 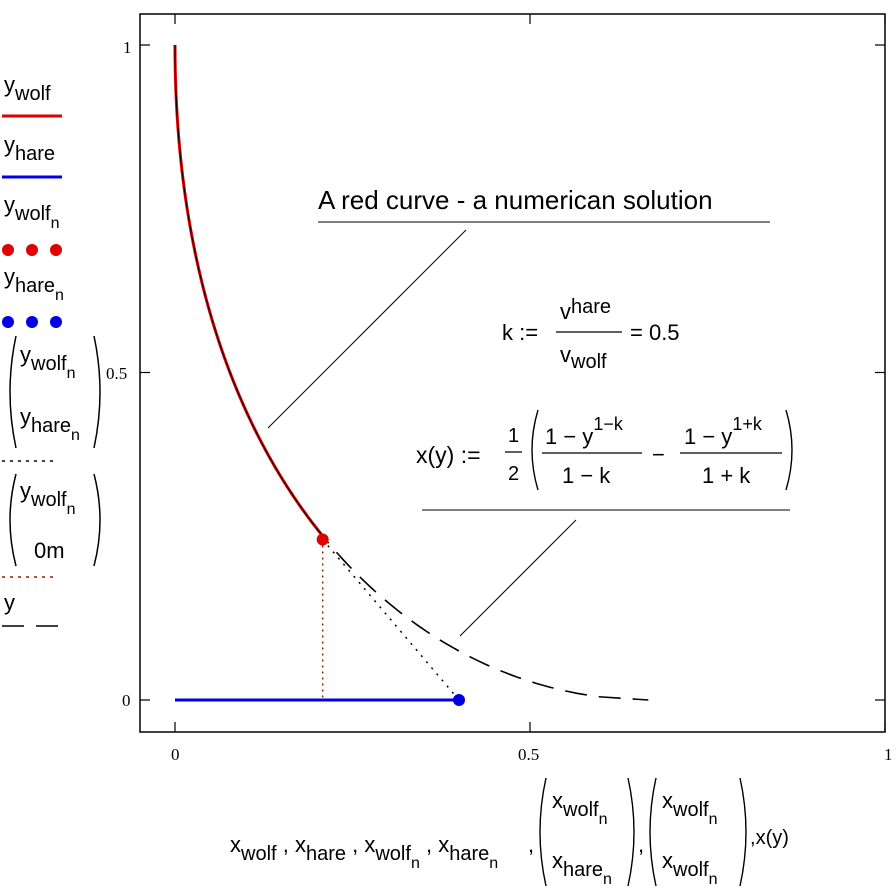 I want to click on x-tick-label-2: 1, so click(x=888, y=754).